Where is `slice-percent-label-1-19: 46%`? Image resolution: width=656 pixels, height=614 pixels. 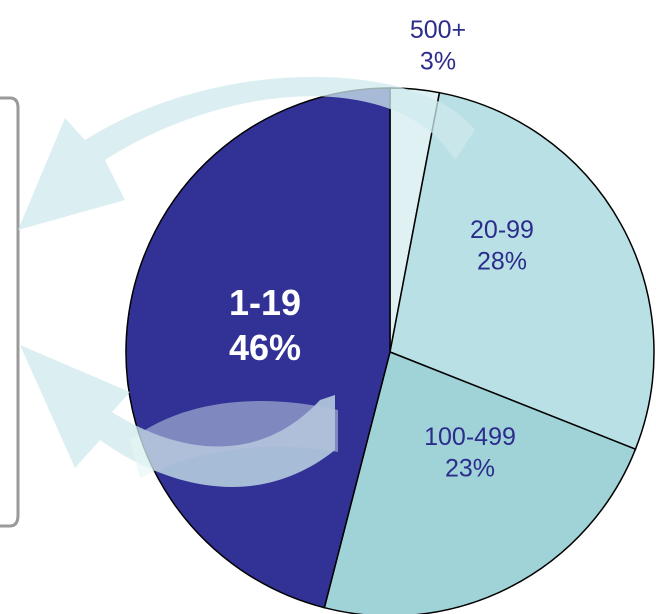 slice-percent-label-1-19: 46% is located at coordinates (265, 347).